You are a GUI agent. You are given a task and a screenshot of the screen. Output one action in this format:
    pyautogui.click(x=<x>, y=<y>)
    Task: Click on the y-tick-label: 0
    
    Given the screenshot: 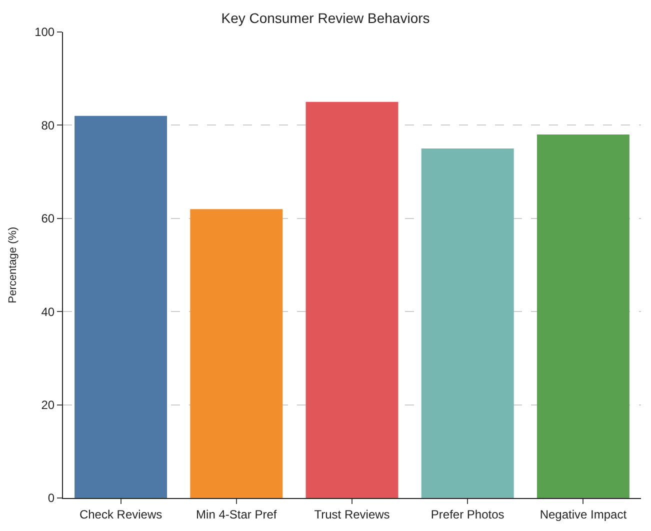 What is the action you would take?
    pyautogui.click(x=51, y=498)
    